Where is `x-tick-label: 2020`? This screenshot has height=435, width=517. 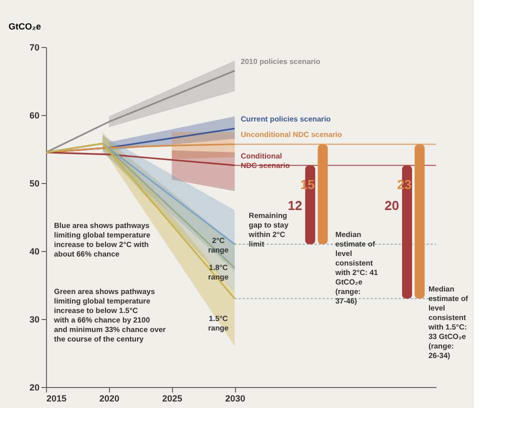 x-tick-label: 2020 is located at coordinates (109, 399).